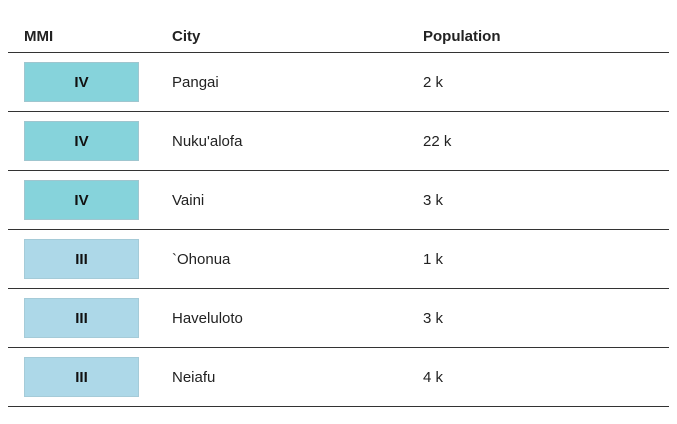 This screenshot has height=424, width=677. I want to click on table-row: IV Vaini 3 k, so click(338, 200).